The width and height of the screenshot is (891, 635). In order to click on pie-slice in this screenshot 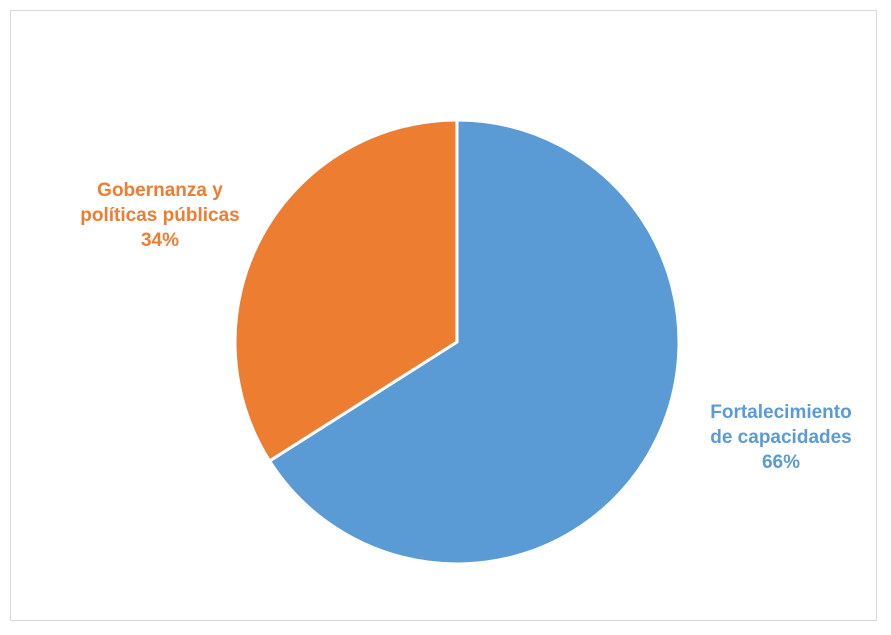, I will do `click(346, 290)`.